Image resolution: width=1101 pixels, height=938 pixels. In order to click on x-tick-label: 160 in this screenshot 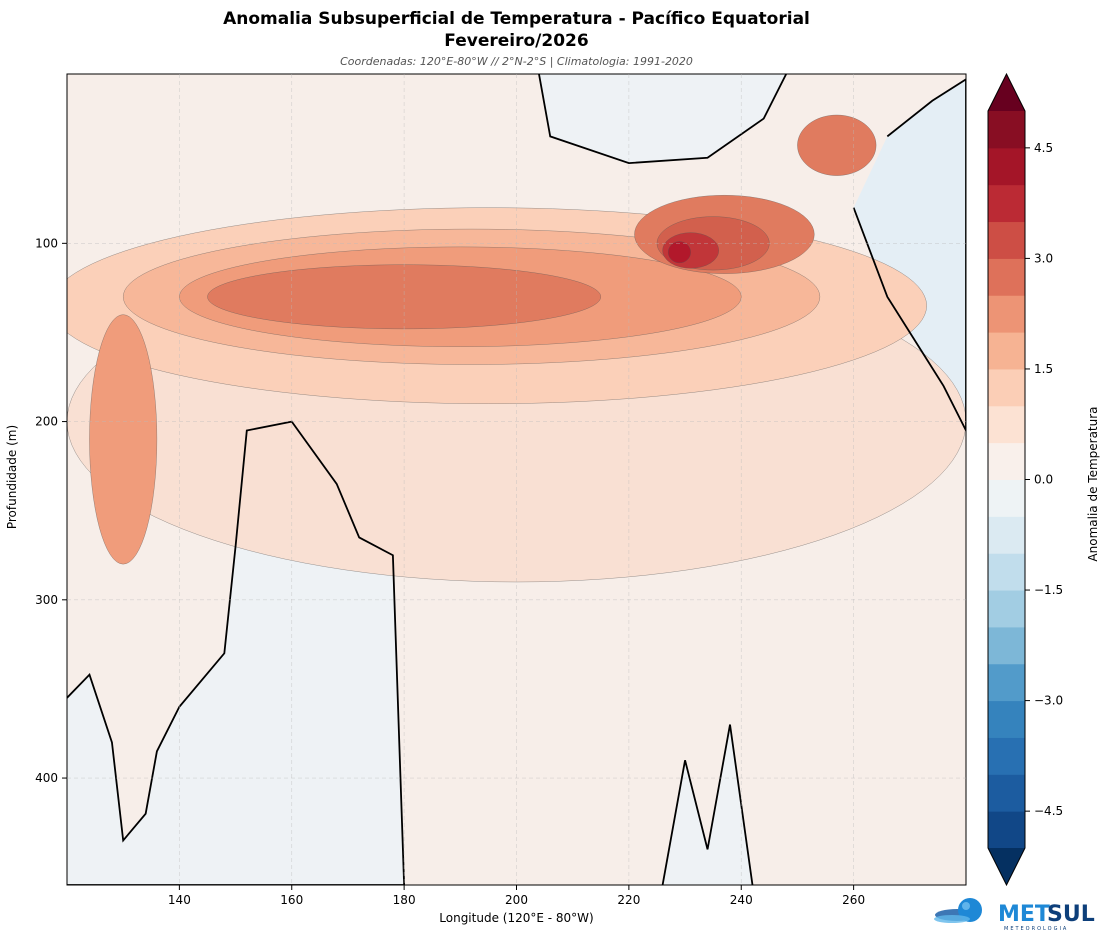, I will do `click(291, 900)`.